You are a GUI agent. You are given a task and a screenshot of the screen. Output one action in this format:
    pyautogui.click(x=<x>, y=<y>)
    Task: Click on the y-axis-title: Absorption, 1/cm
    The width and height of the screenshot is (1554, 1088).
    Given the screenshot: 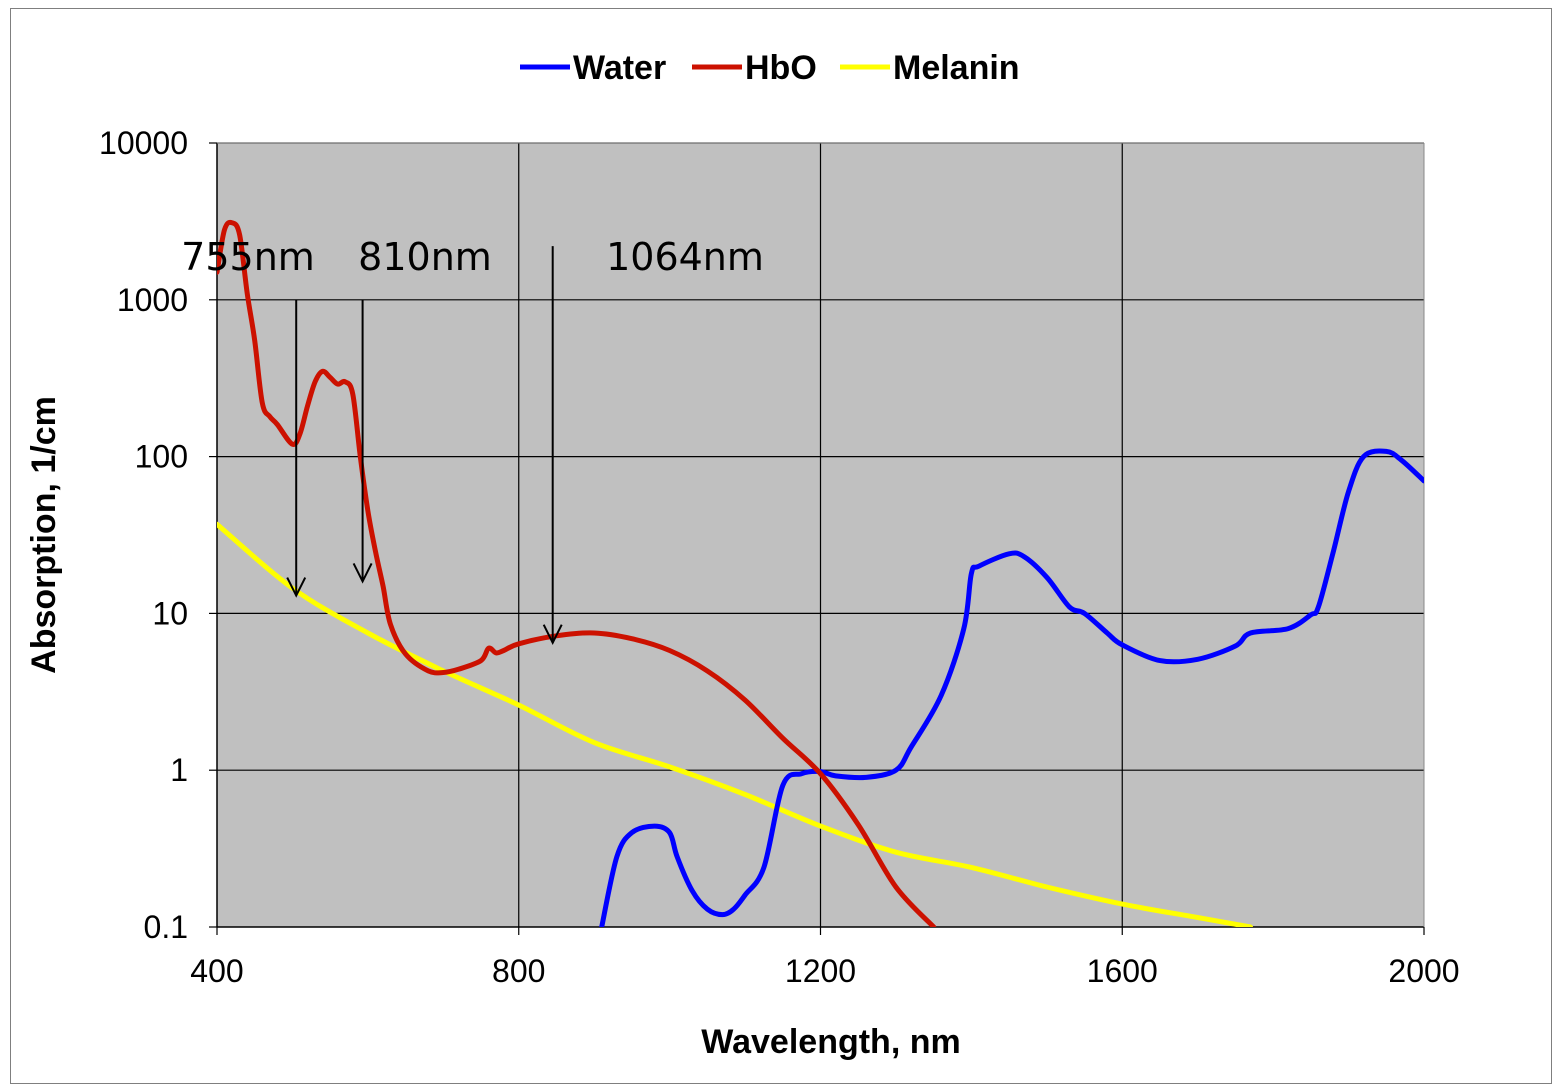 What is the action you would take?
    pyautogui.click(x=44, y=535)
    